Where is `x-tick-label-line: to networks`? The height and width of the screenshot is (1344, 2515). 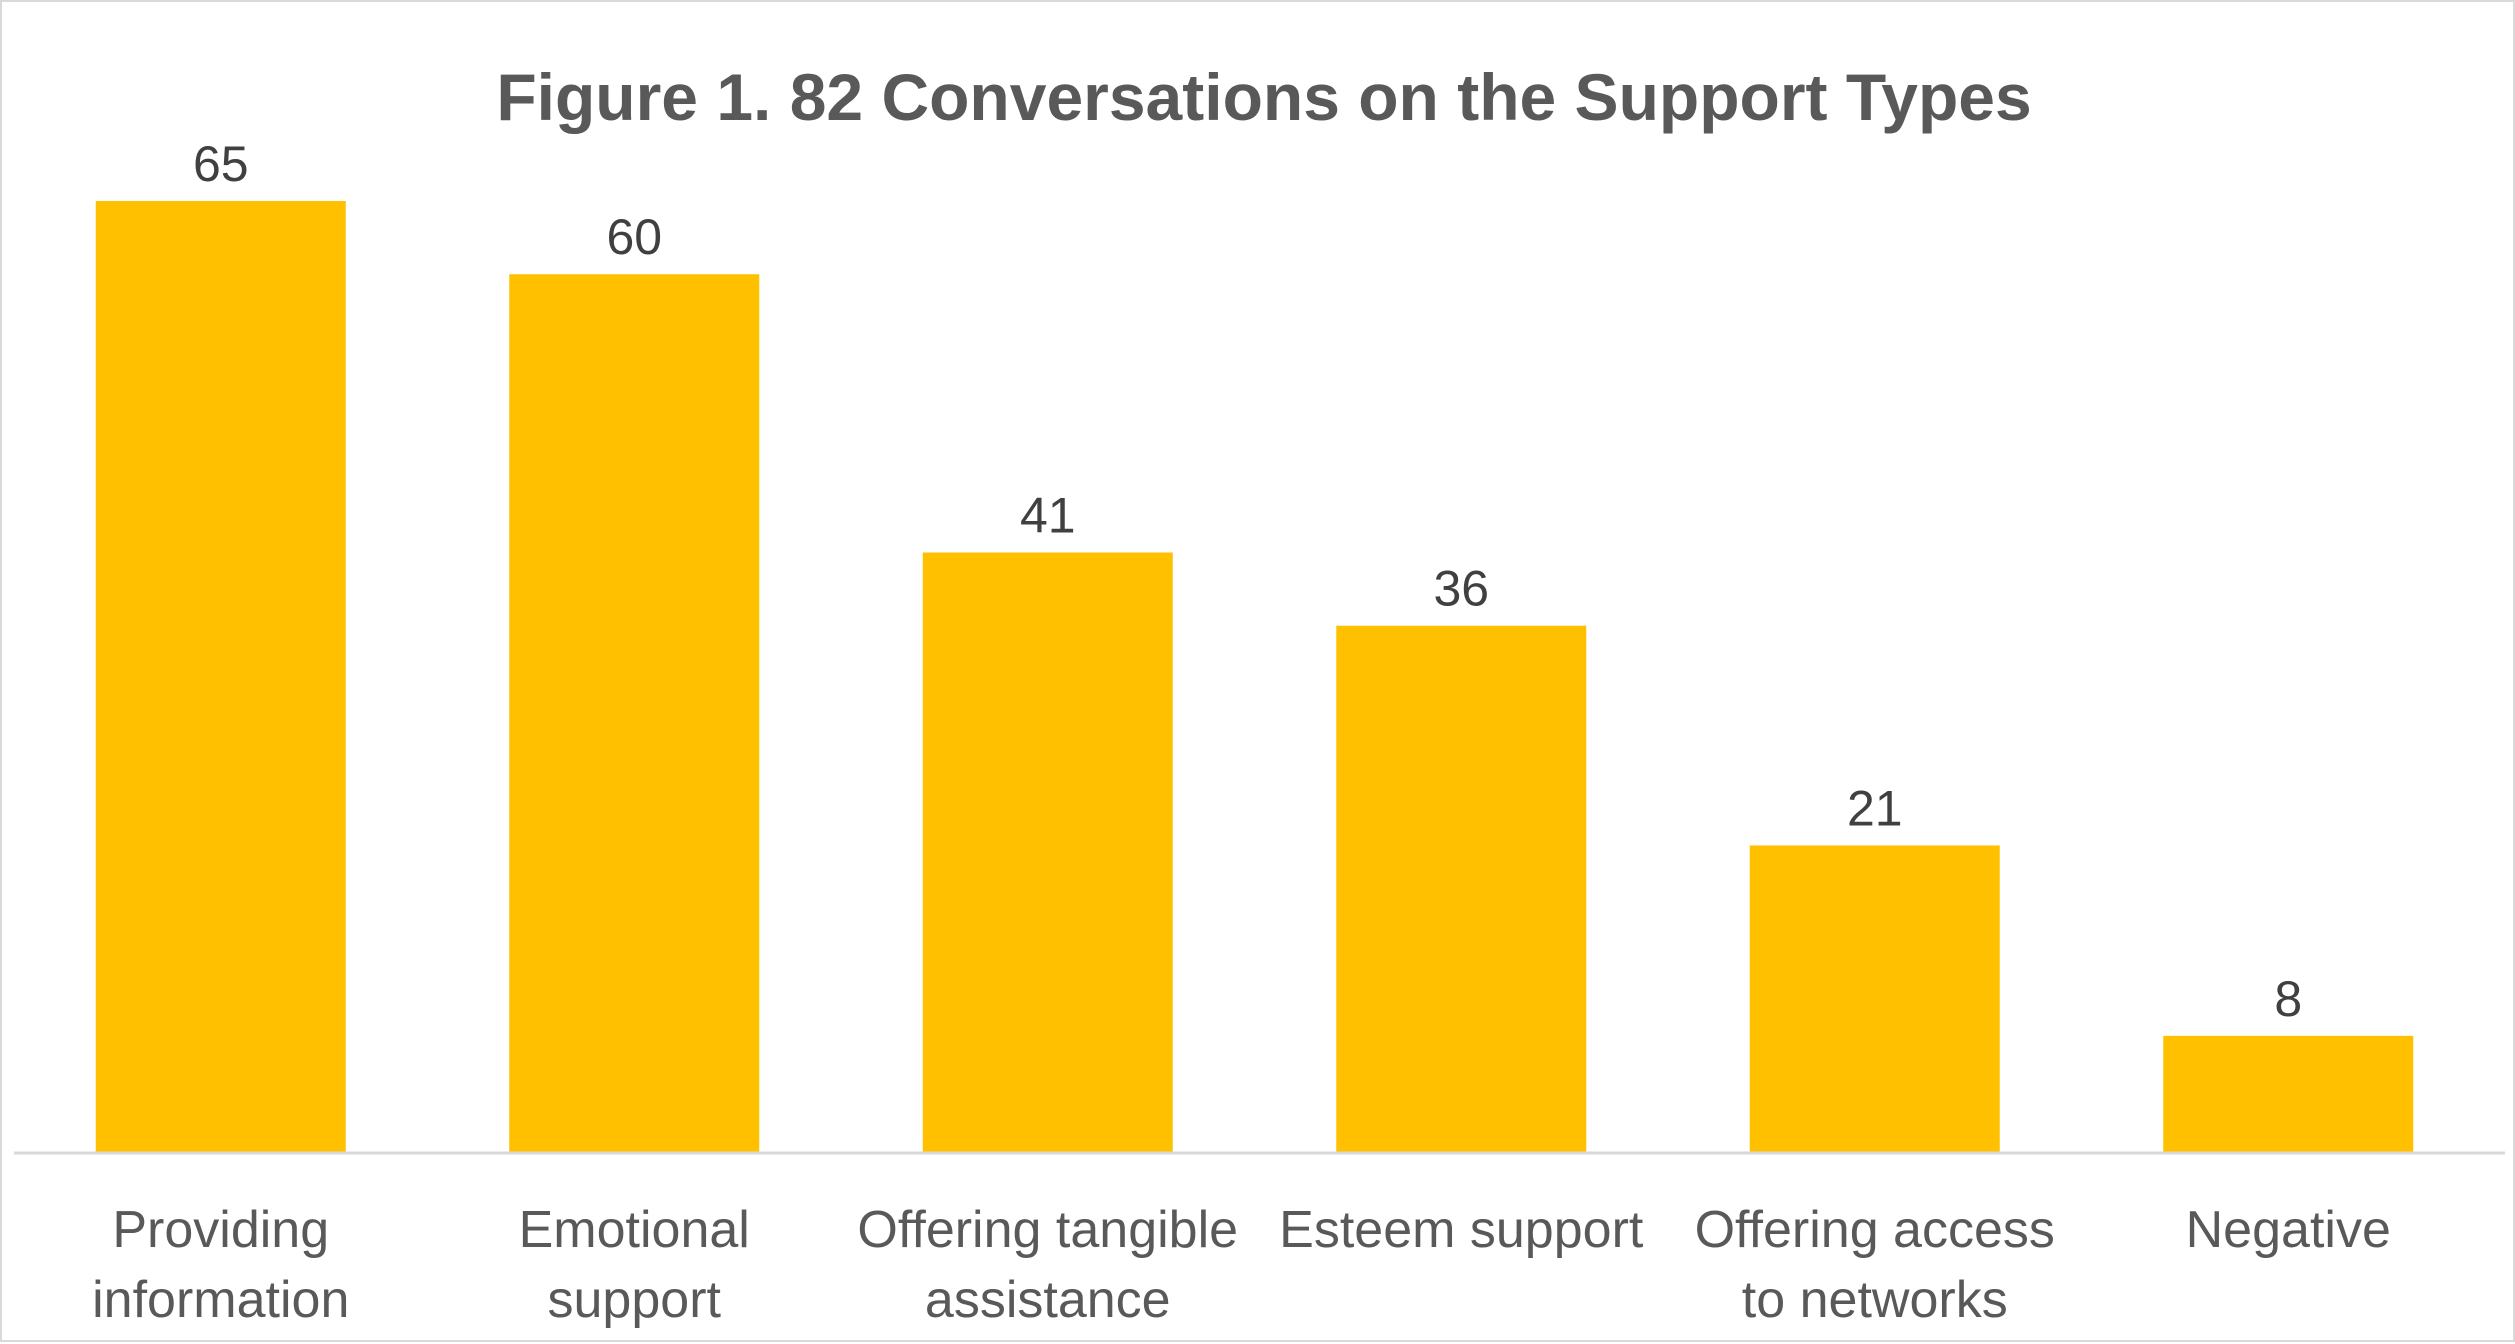
x-tick-label-line: to networks is located at coordinates (1875, 1300).